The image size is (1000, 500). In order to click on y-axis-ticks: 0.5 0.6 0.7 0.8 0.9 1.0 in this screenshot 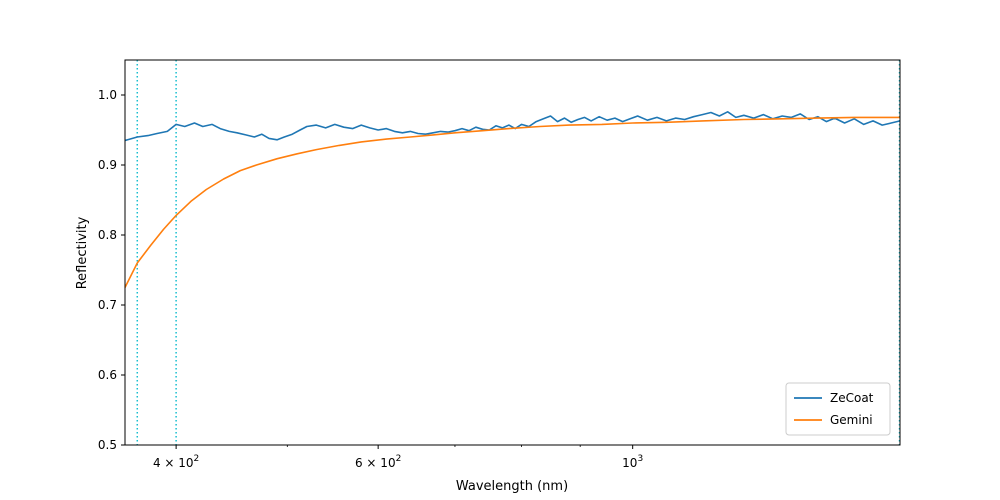, I will do `click(111, 270)`.